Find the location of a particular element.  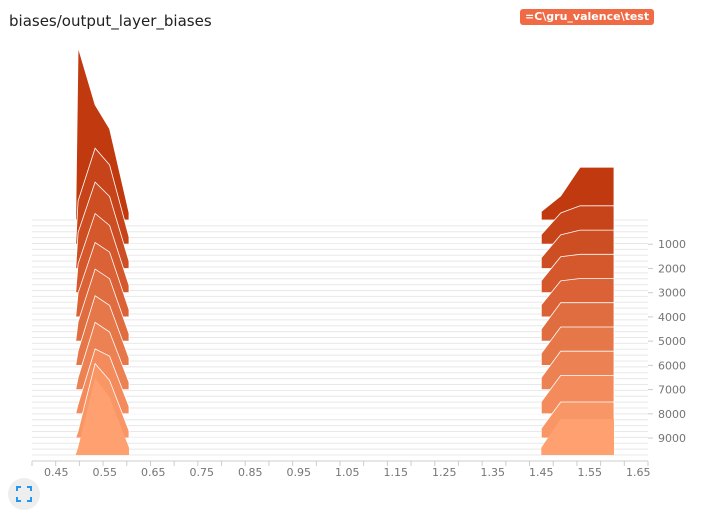

x-tick-label: 1.45 is located at coordinates (541, 472).